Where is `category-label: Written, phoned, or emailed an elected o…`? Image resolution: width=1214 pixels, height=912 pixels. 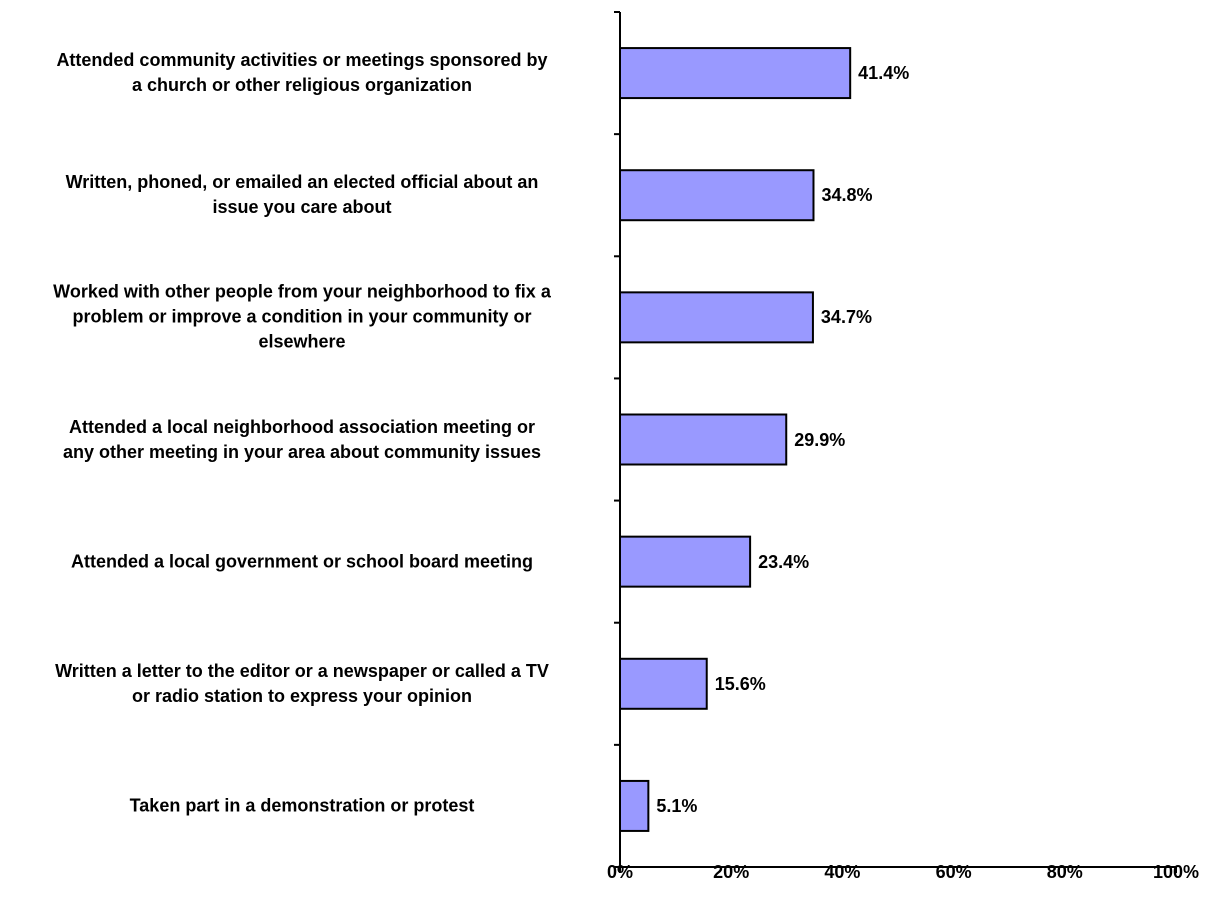
category-label: Written, phoned, or emailed an elected o… is located at coordinates (302, 195).